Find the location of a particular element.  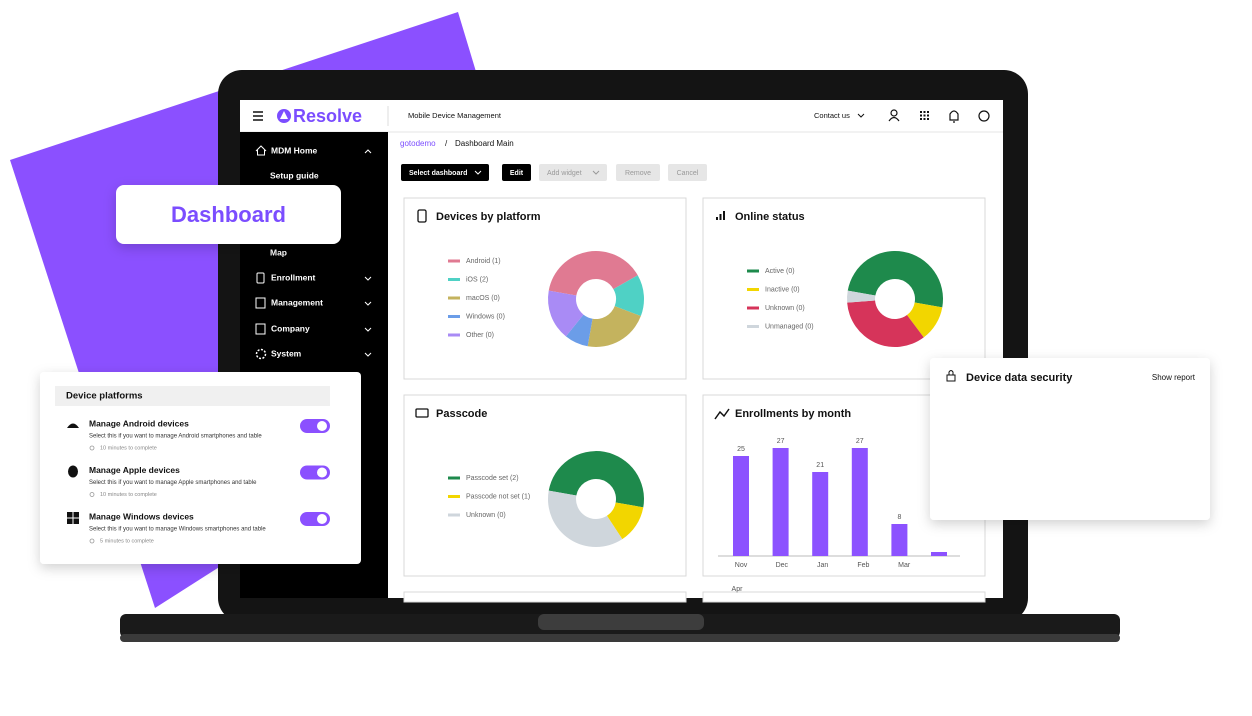

apps-icon is located at coordinates (924, 115).